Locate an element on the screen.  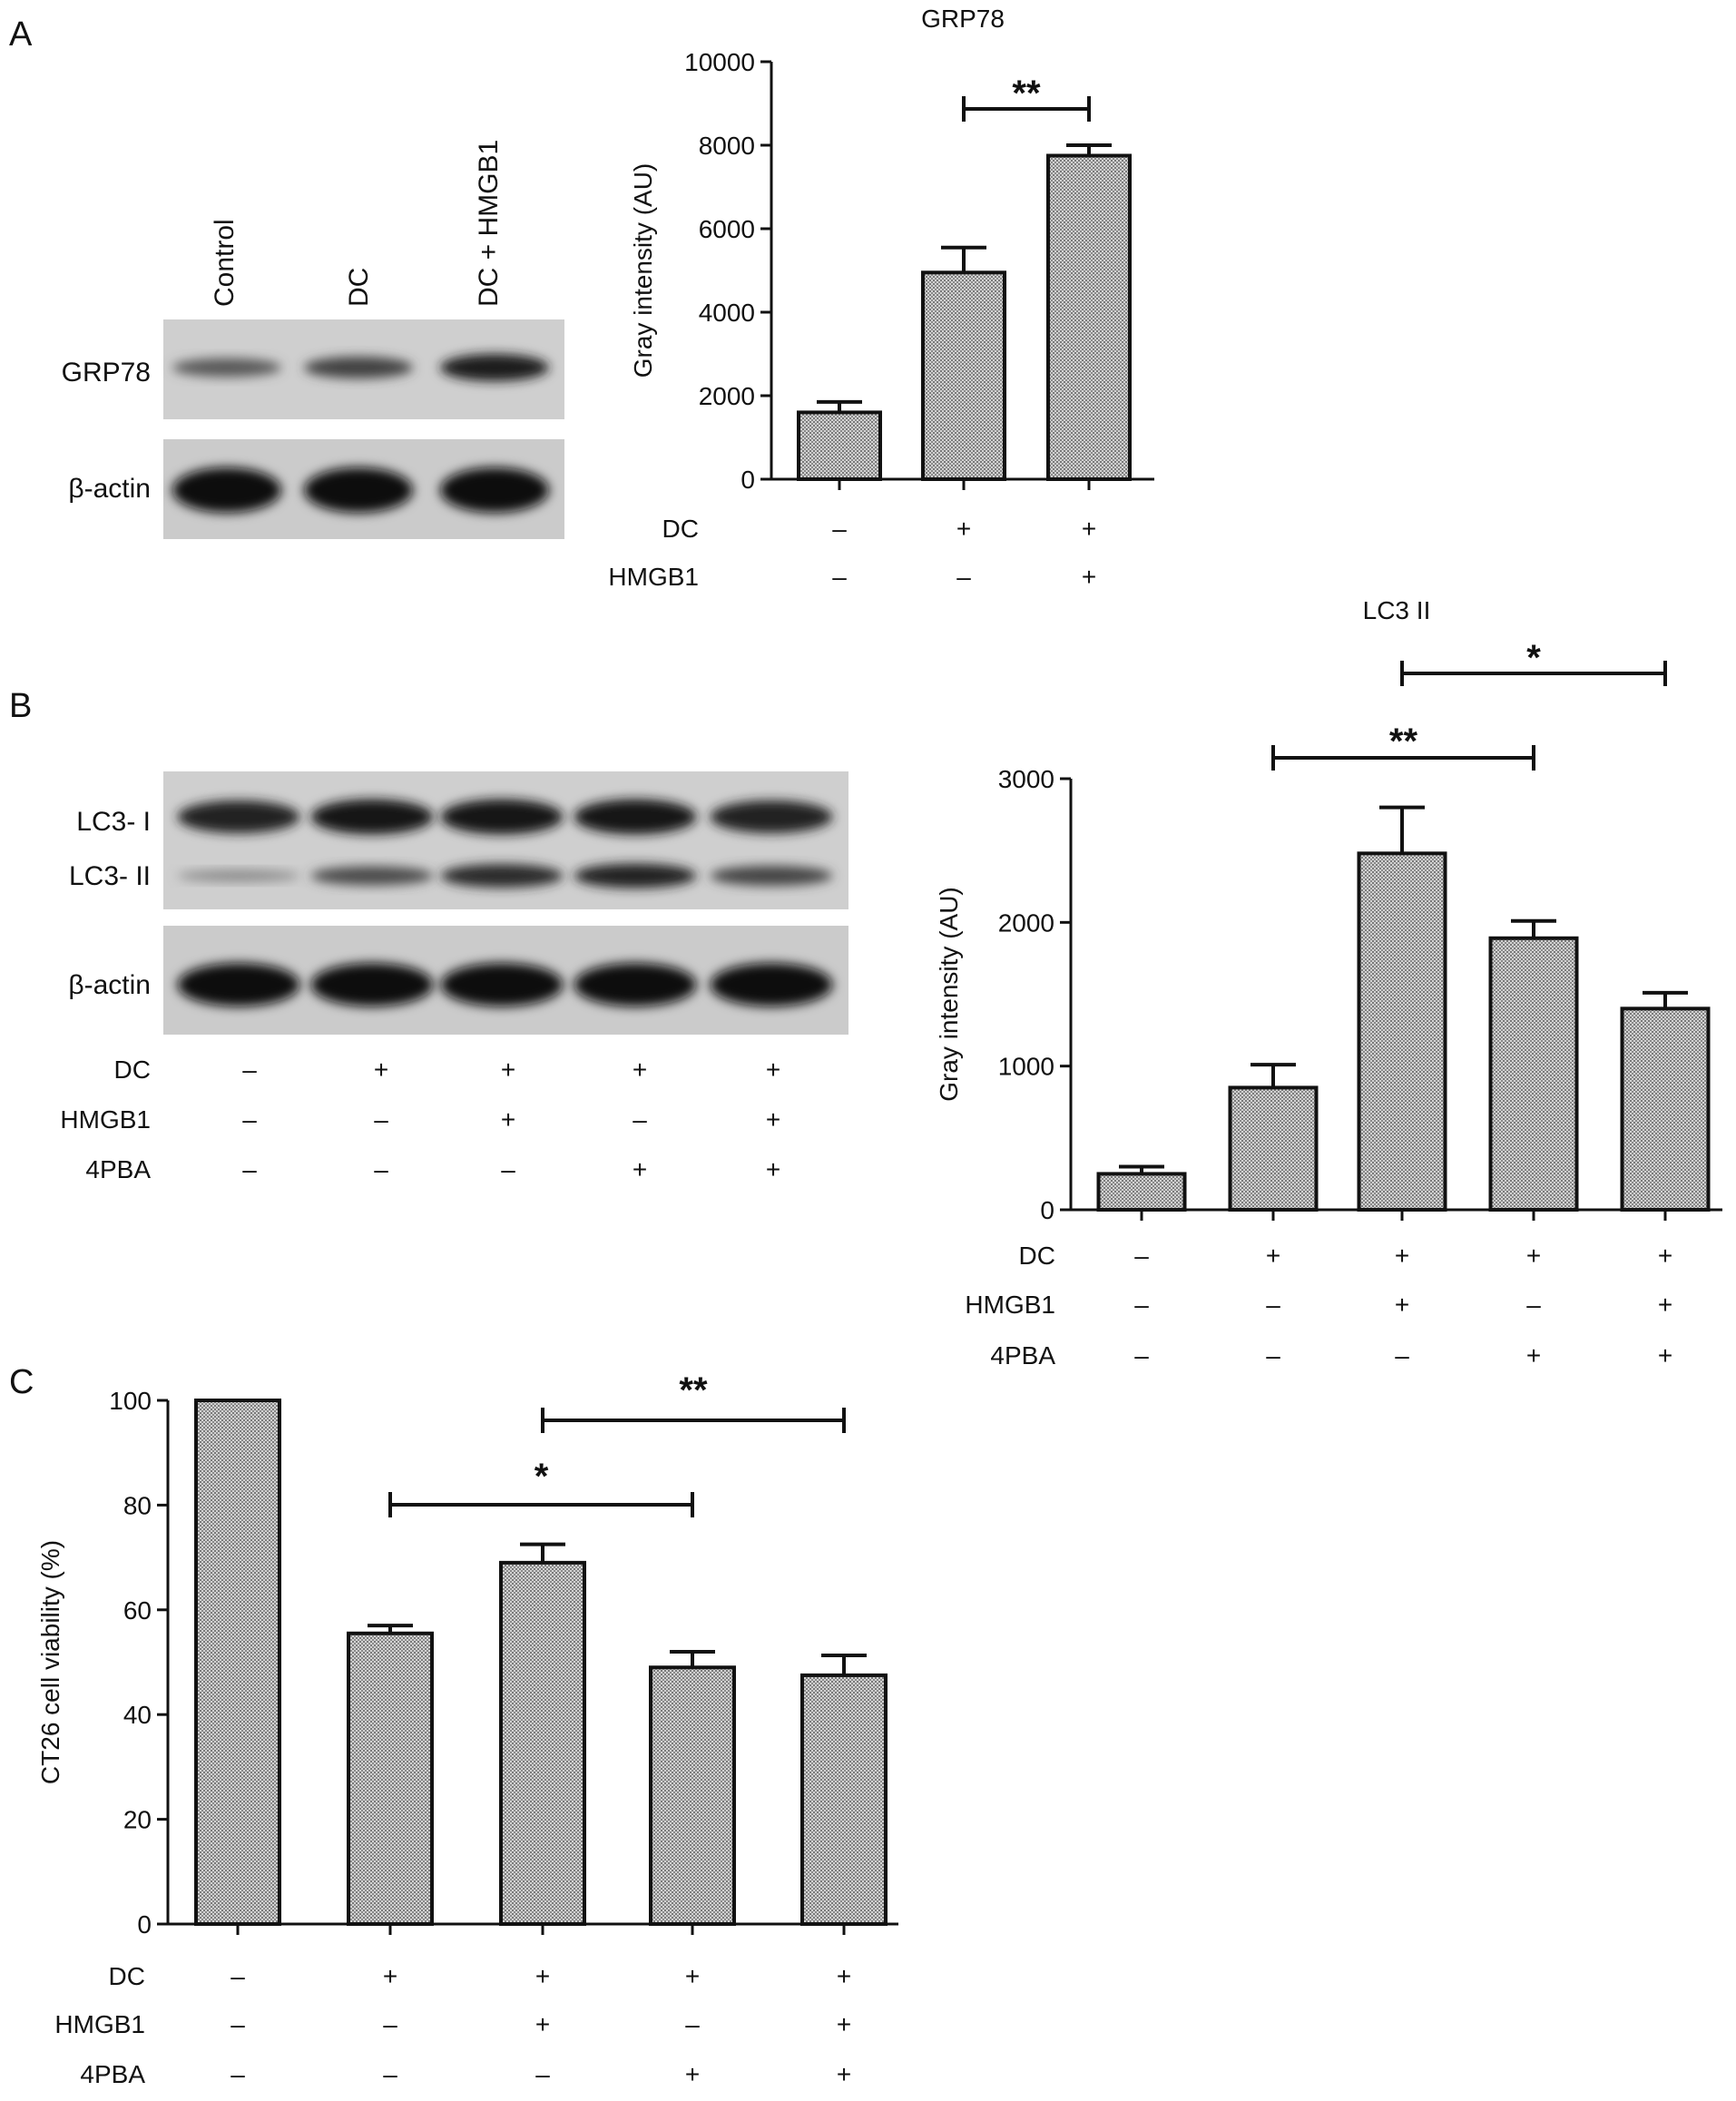
lane-label-control: Control is located at coordinates (225, 263).